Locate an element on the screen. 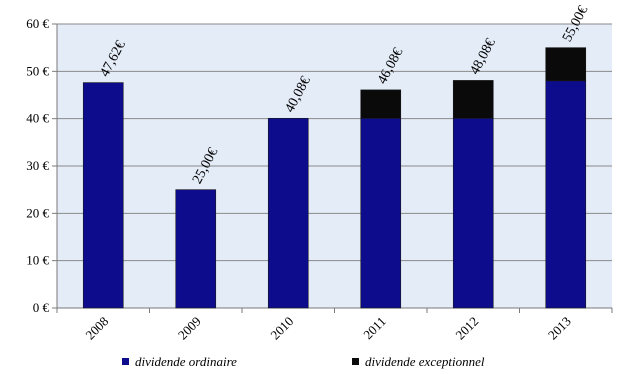 The width and height of the screenshot is (617, 374). y-tick-label: 0 € is located at coordinates (41, 307).